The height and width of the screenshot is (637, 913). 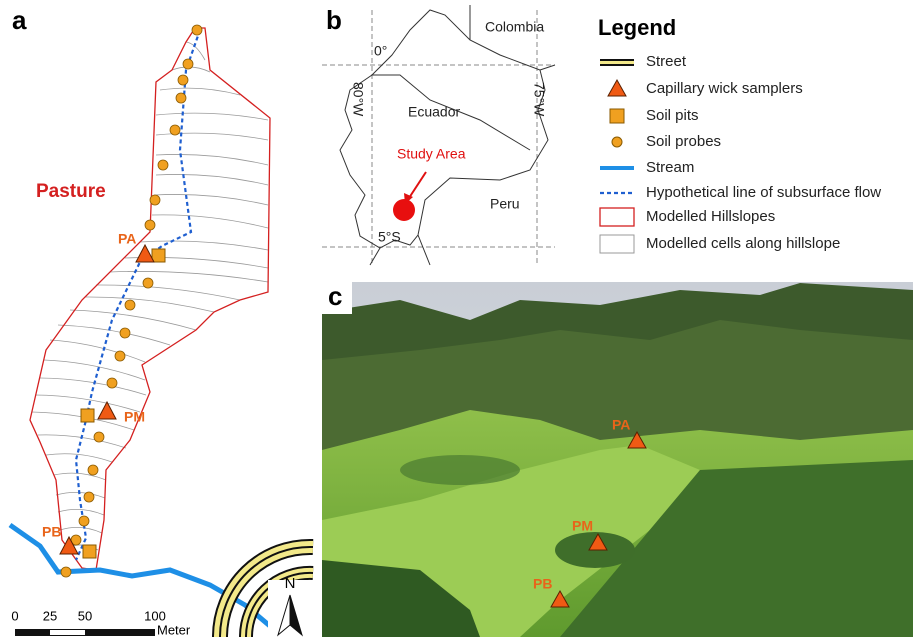 I want to click on legend-label: Modelled cells along hillslope, so click(x=743, y=243).